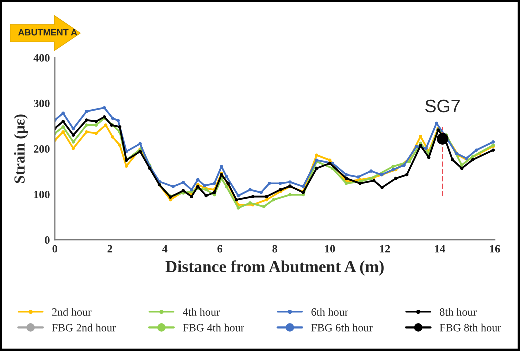 The image size is (520, 351). Describe the element at coordinates (21, 149) in the screenshot. I see `y-axis-title: Strain (με)` at that location.